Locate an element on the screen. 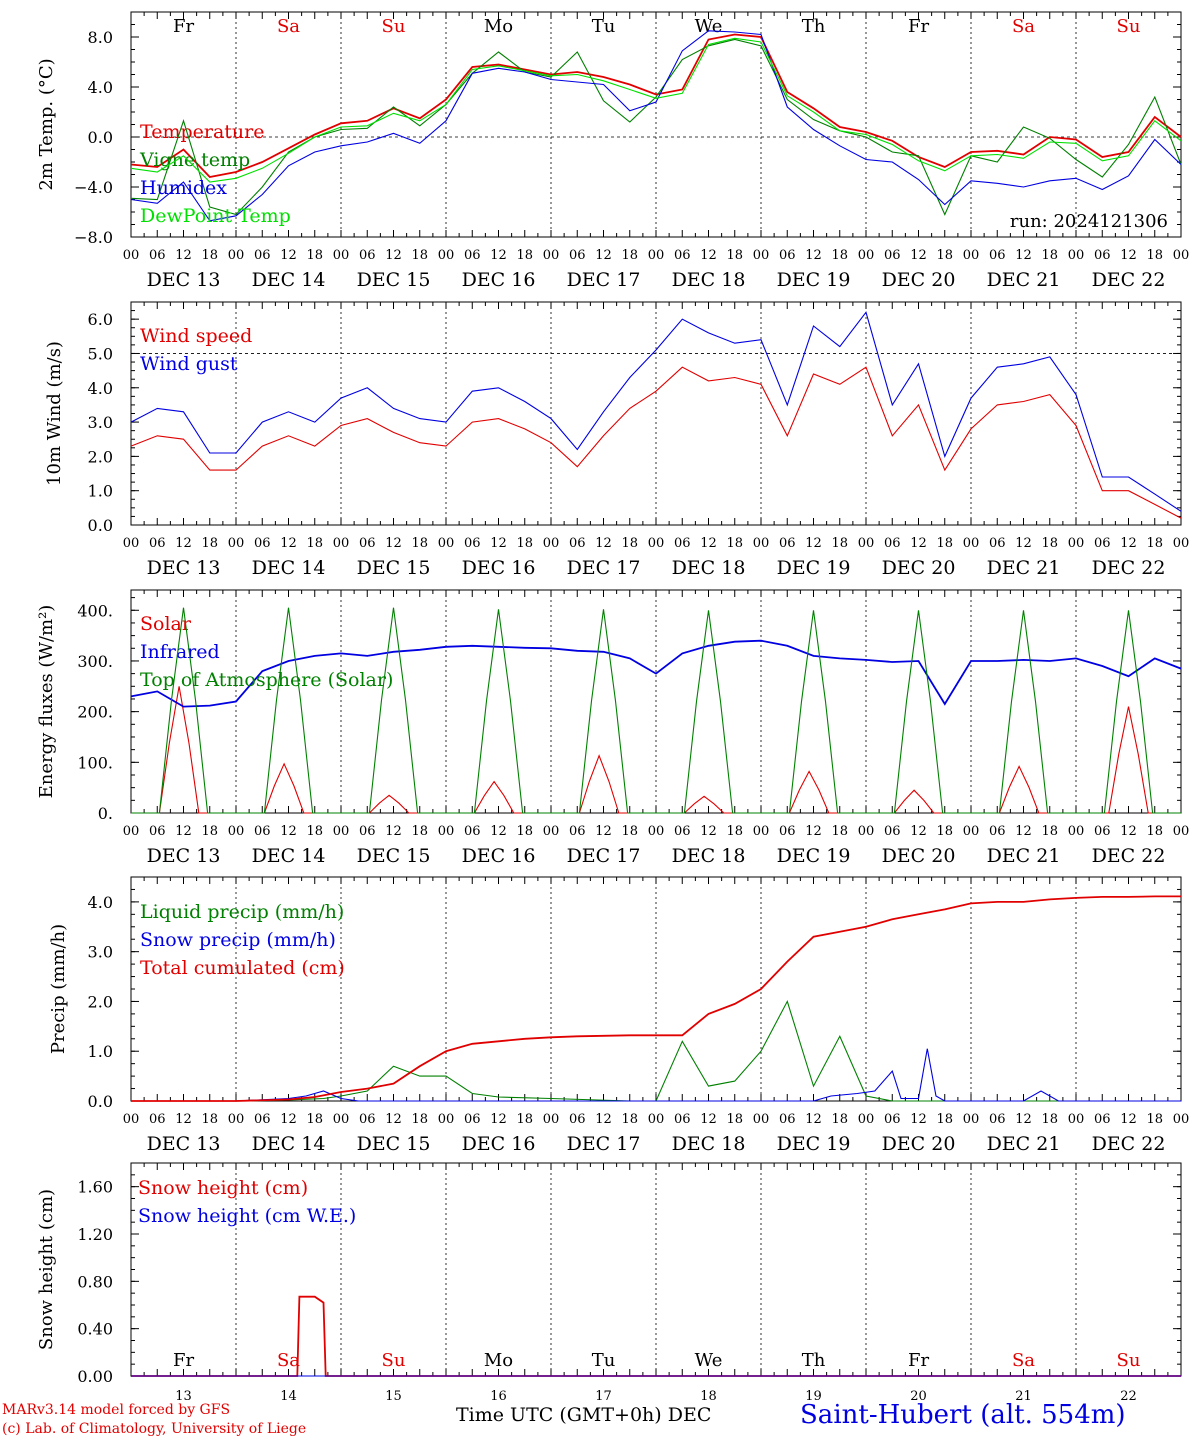 The image size is (1194, 1445). legend-entry: Vigne temp is located at coordinates (194, 160).